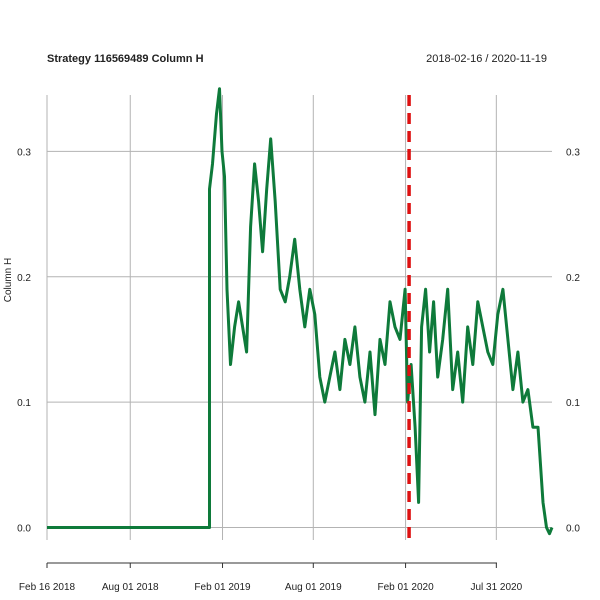 This screenshot has width=600, height=600. I want to click on y-tick-label-left: 0.1, so click(24, 403).